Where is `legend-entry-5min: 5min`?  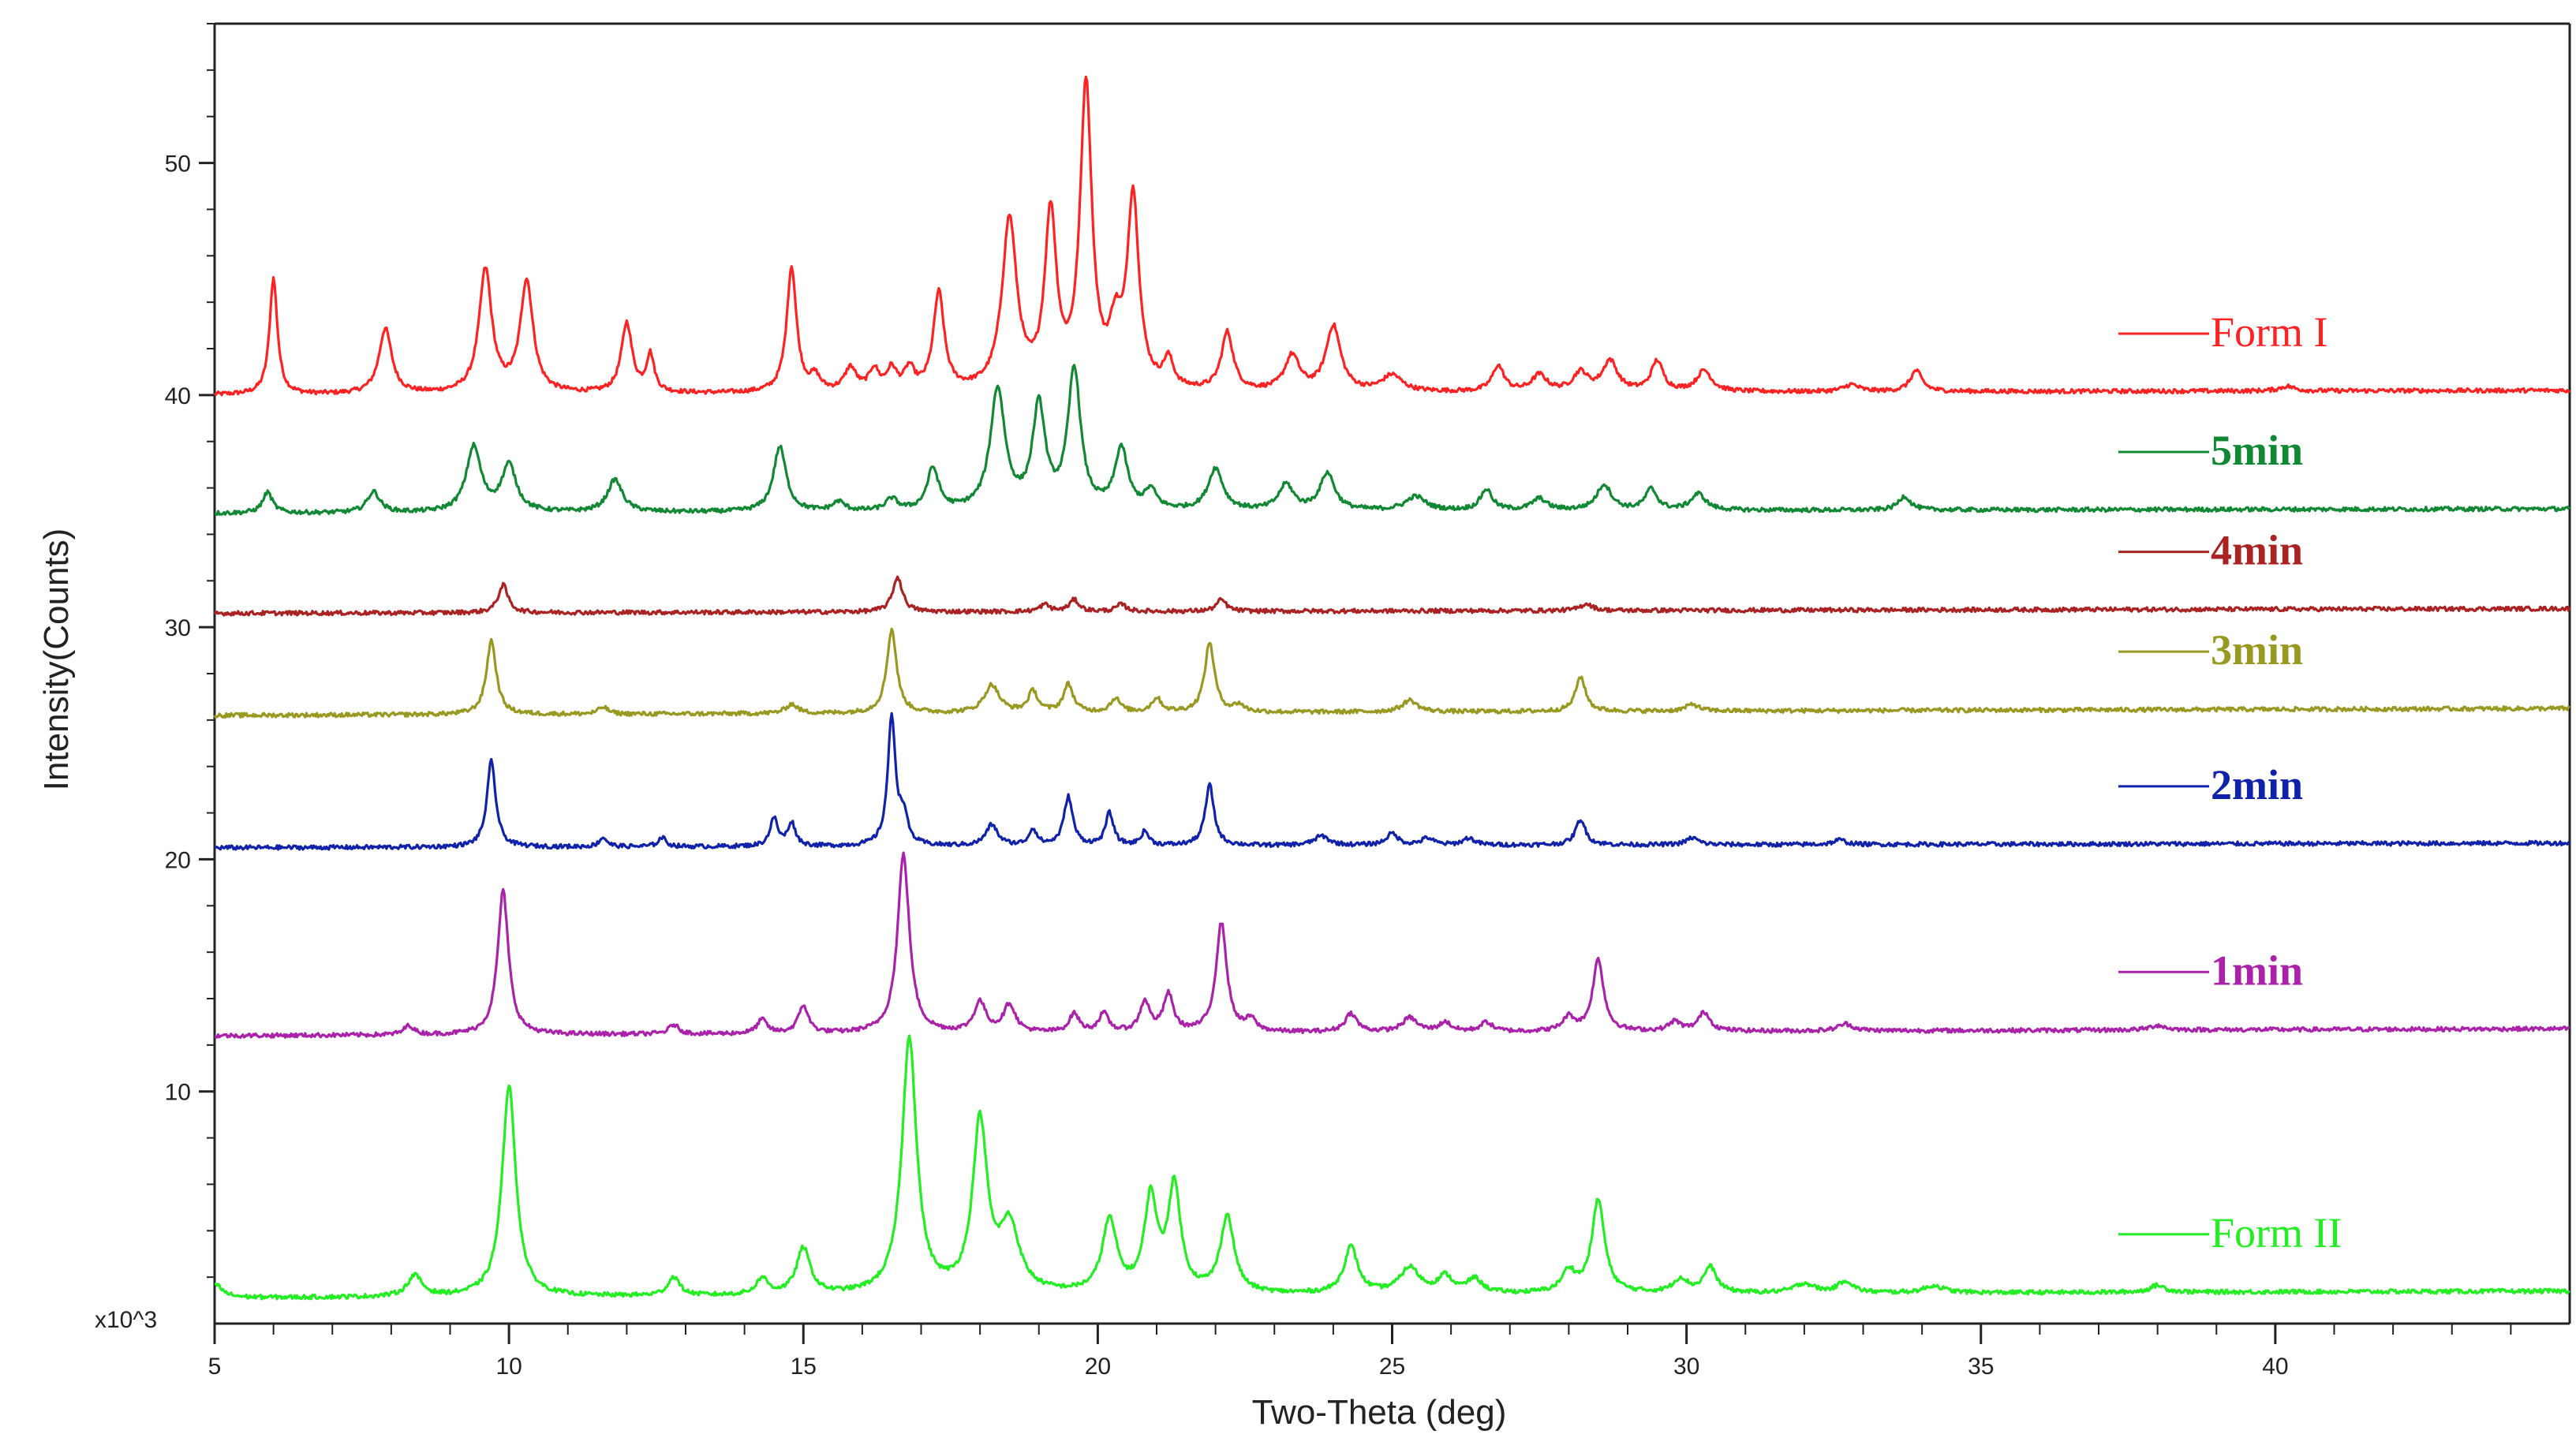 legend-entry-5min: 5min is located at coordinates (2210, 451).